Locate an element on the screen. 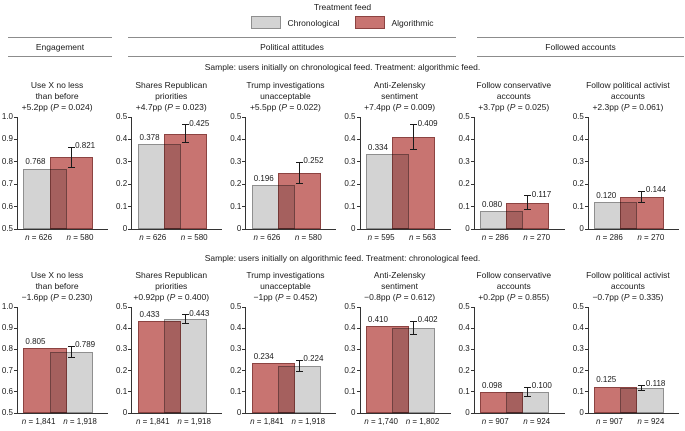  legend-items: Chronological Algorithmic is located at coordinates (342, 22).